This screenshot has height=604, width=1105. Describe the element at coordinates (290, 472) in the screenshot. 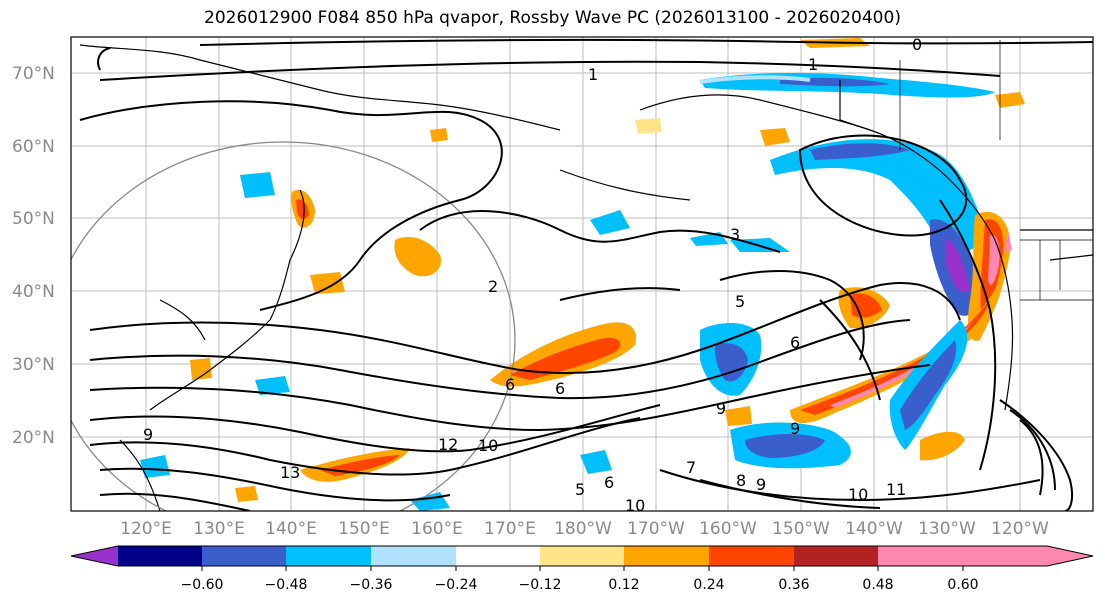

I see `contour-label: 13` at that location.